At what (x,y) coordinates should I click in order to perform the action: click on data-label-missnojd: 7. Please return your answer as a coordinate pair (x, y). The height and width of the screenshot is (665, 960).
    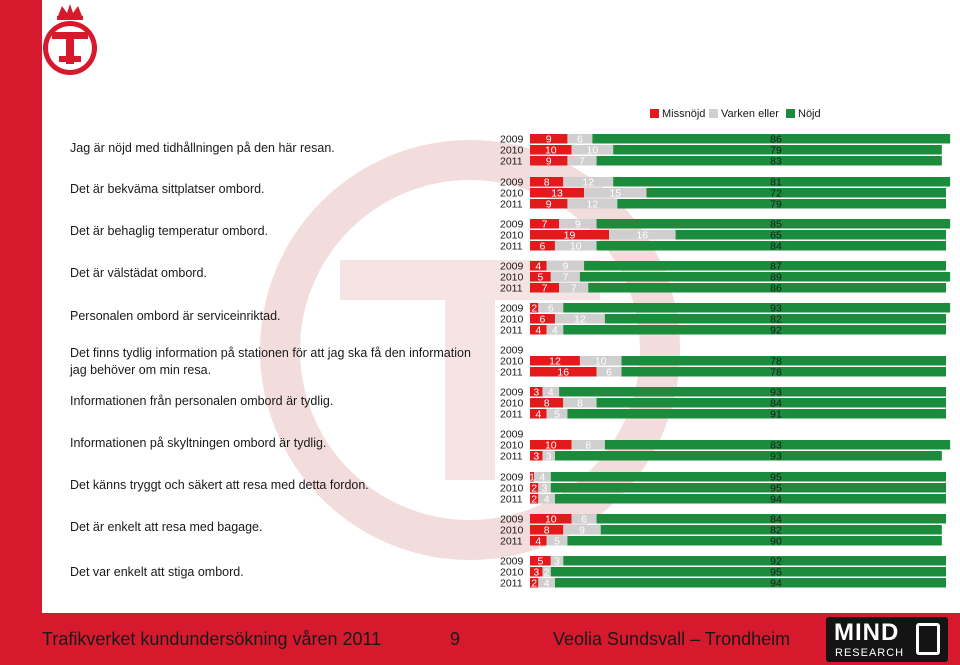
    Looking at the image, I should click on (545, 288).